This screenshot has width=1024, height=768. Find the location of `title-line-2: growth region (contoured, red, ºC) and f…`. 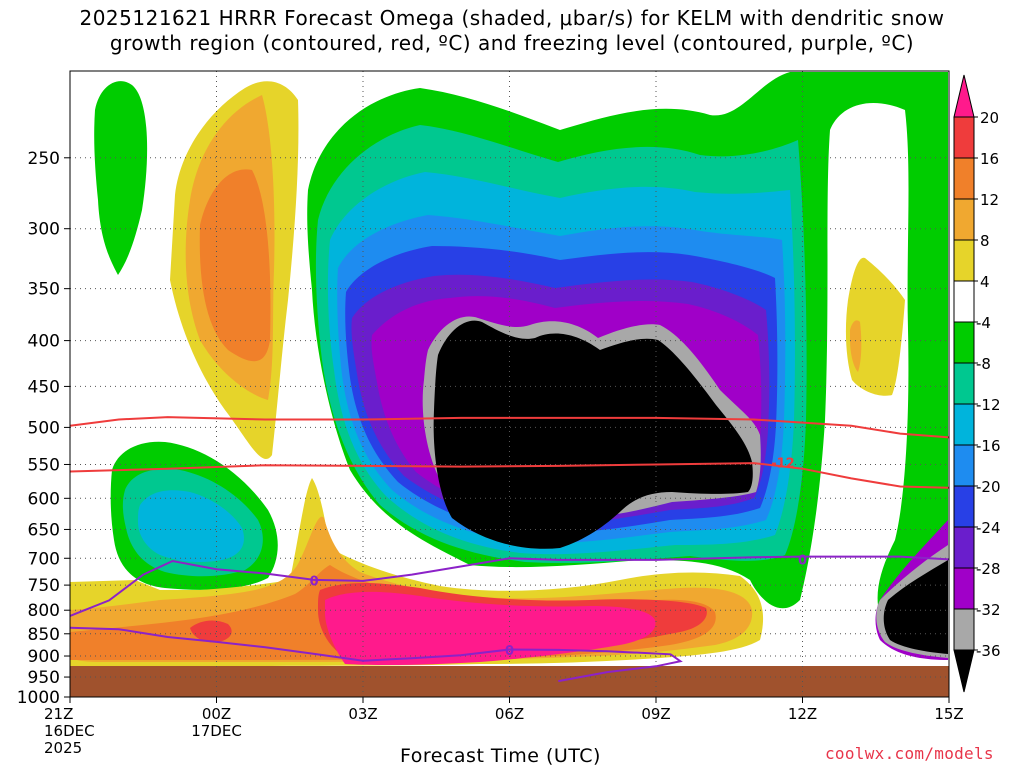

title-line-2: growth region (contoured, red, ºC) and f… is located at coordinates (512, 43).